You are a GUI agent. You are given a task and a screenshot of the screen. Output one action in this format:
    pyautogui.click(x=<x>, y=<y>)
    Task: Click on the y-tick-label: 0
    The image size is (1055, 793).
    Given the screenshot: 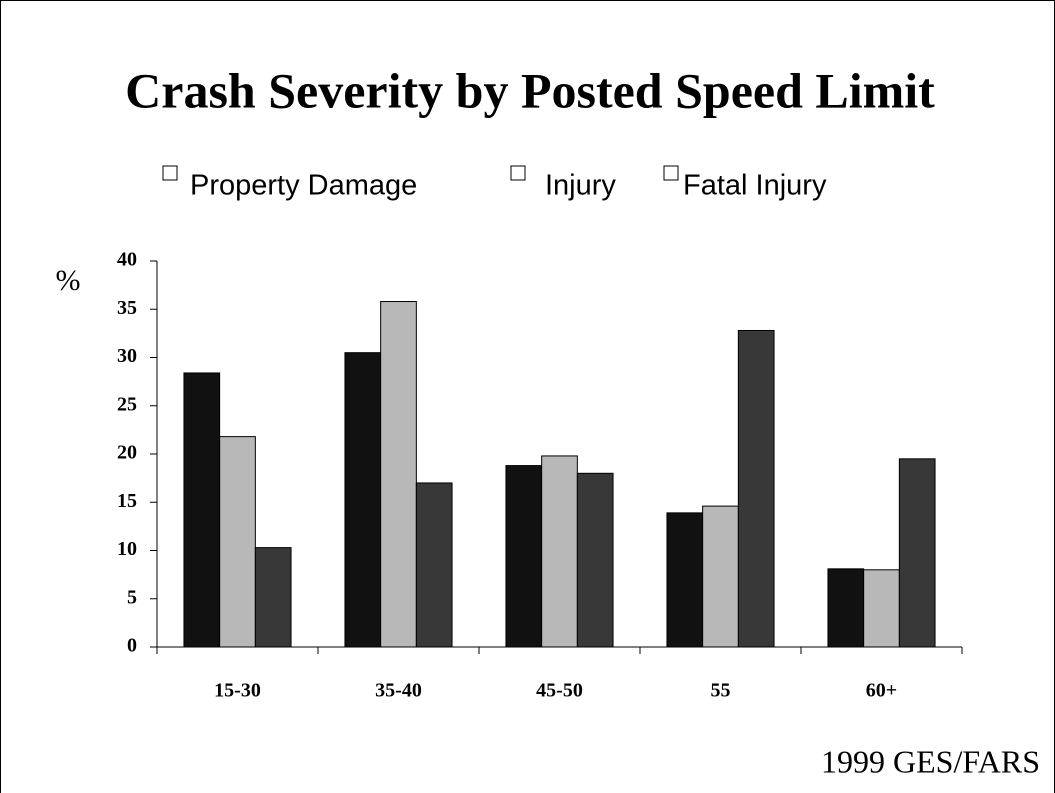 What is the action you would take?
    pyautogui.click(x=132, y=646)
    